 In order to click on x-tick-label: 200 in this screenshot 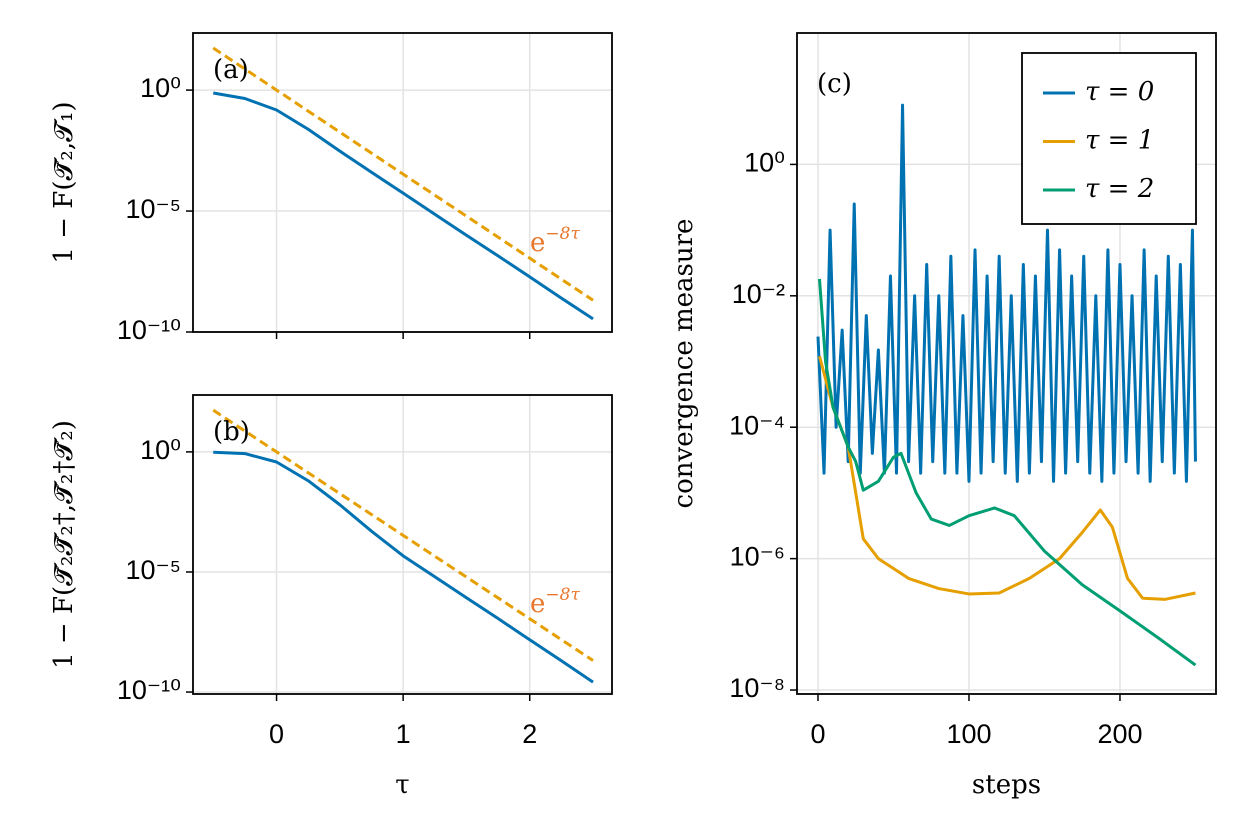, I will do `click(1119, 734)`.